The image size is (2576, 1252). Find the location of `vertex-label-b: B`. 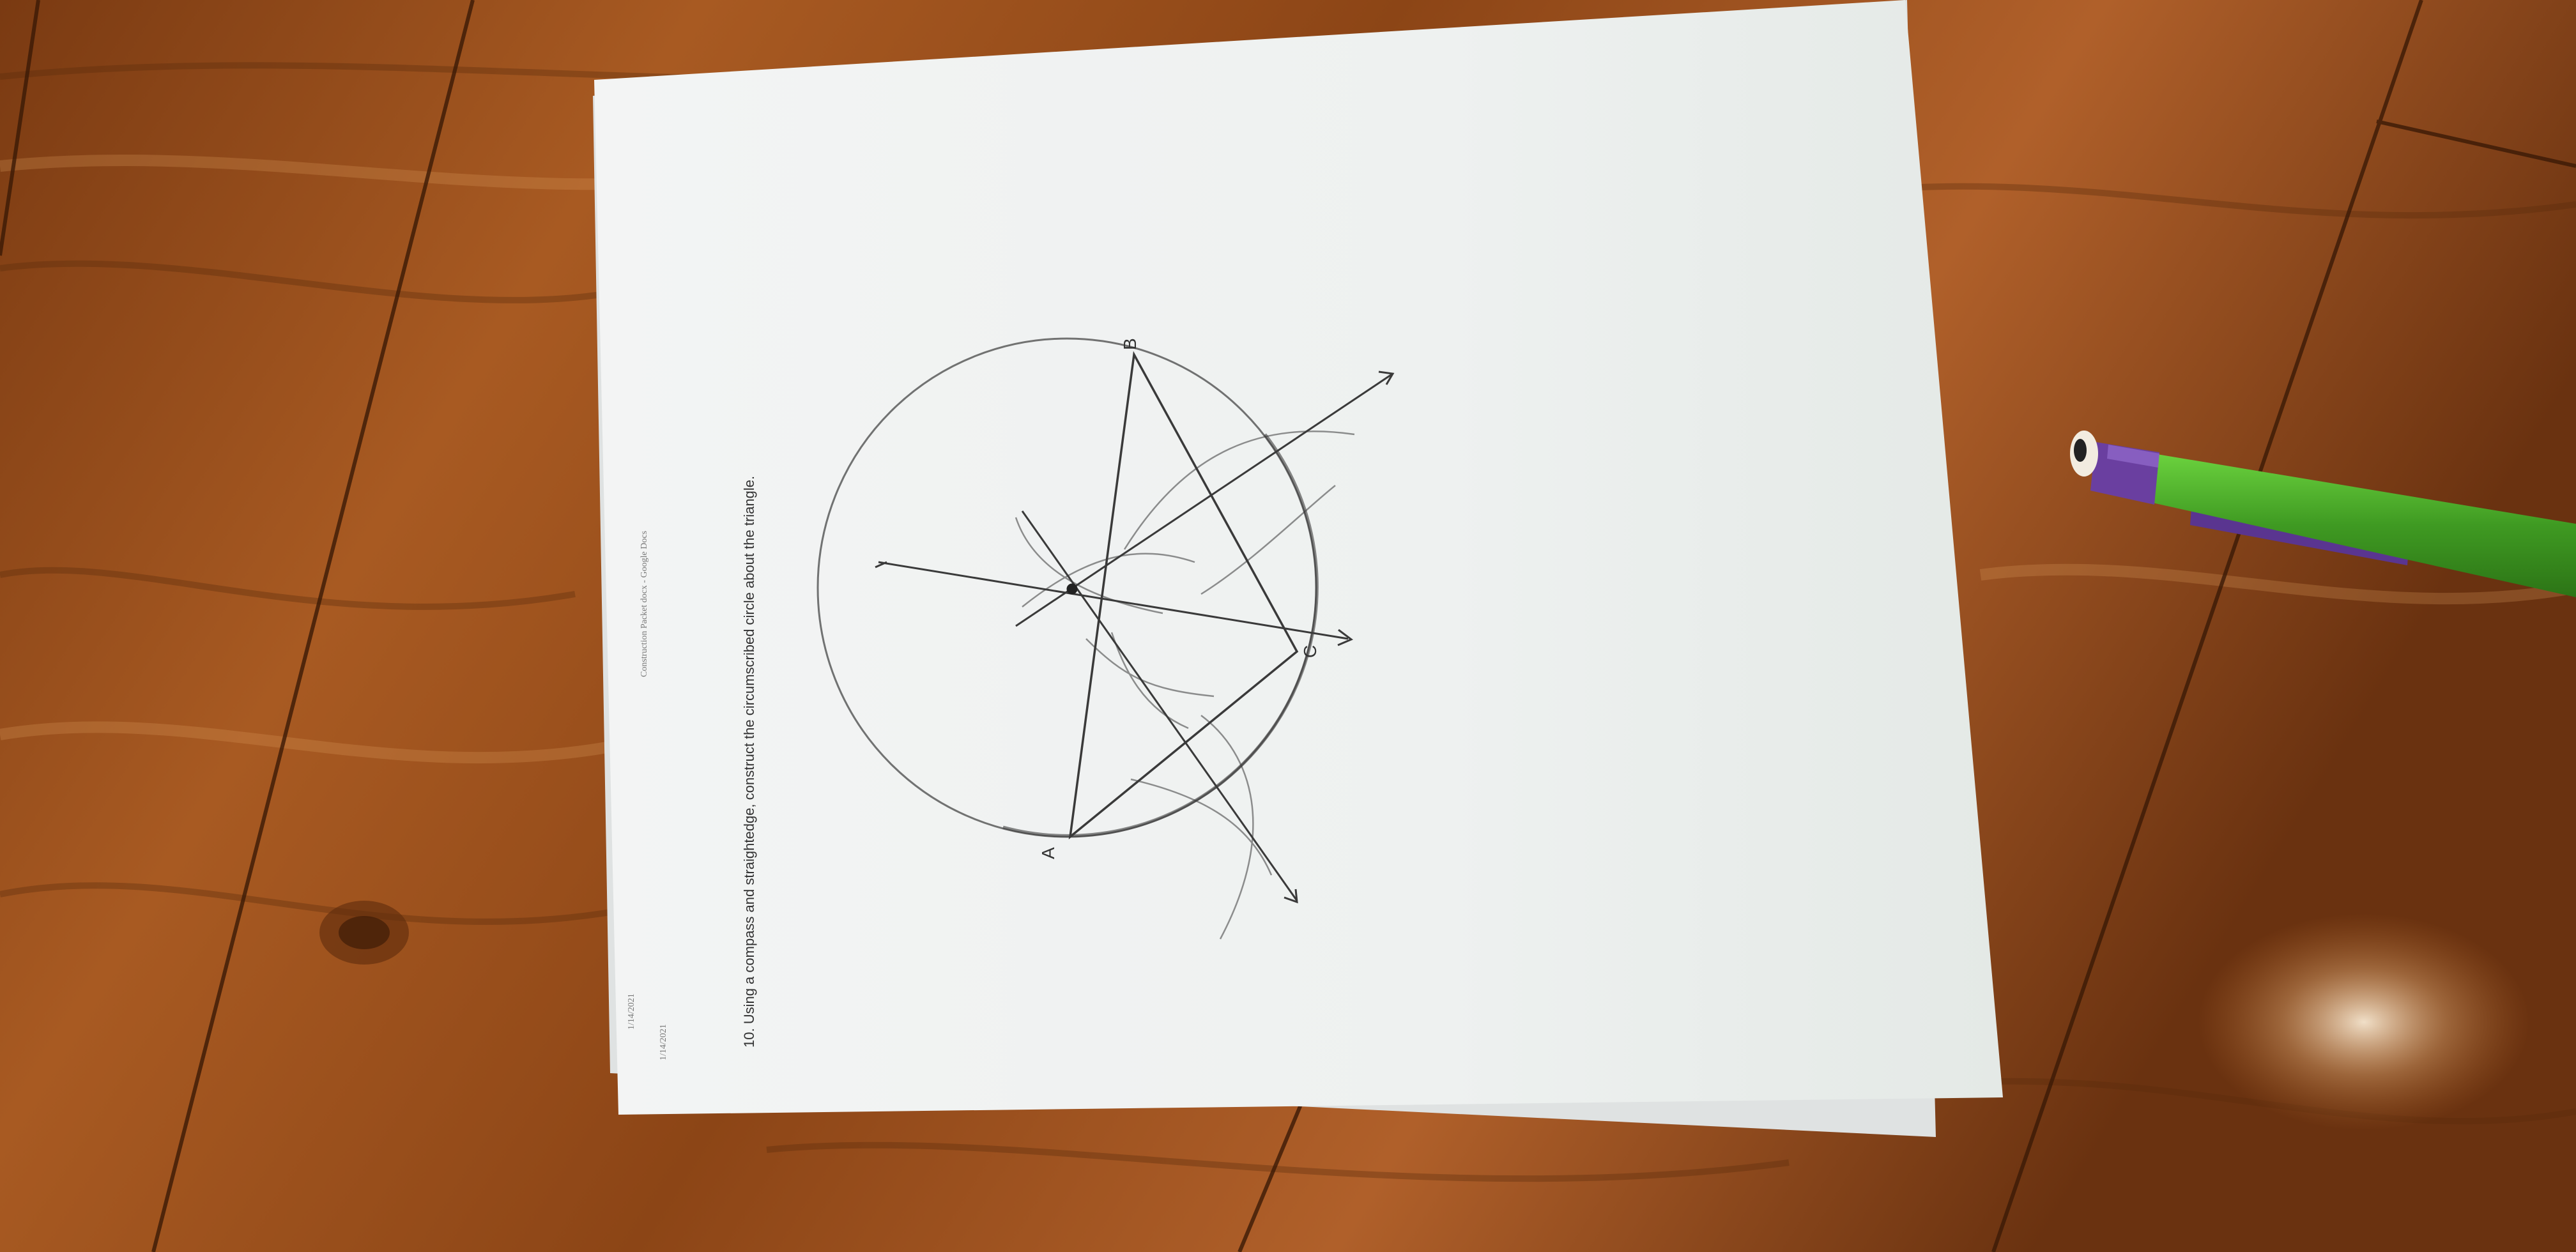

vertex-label-b: B is located at coordinates (1130, 344).